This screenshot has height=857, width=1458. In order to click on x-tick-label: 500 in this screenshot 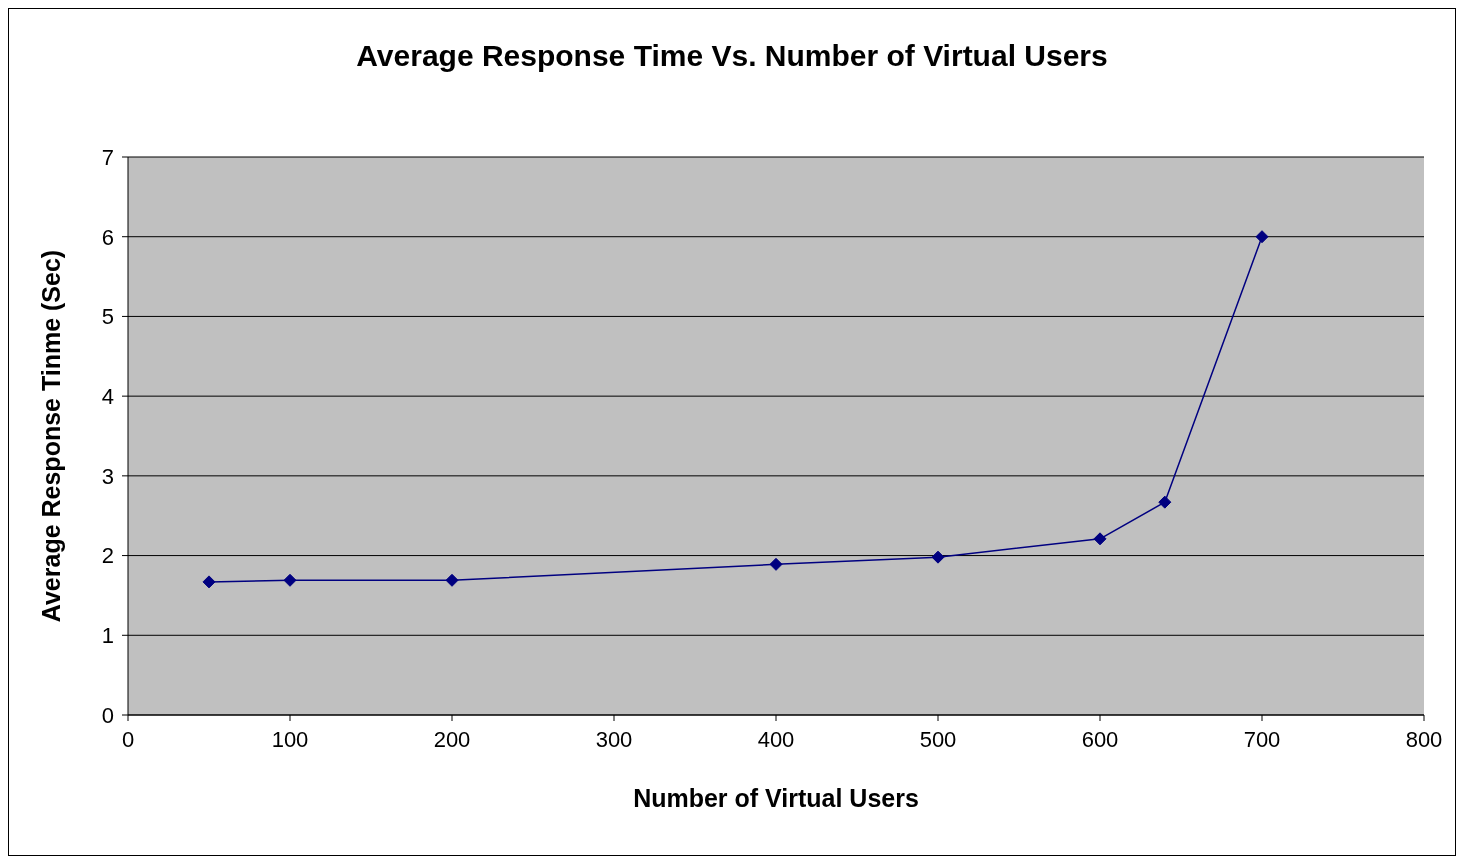, I will do `click(938, 739)`.